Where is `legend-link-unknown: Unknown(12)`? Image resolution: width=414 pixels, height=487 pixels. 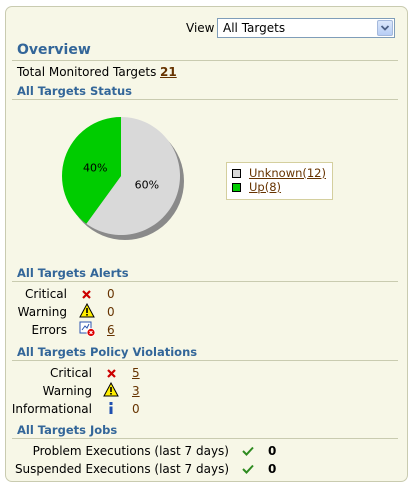
legend-link-unknown: Unknown(12) is located at coordinates (287, 173).